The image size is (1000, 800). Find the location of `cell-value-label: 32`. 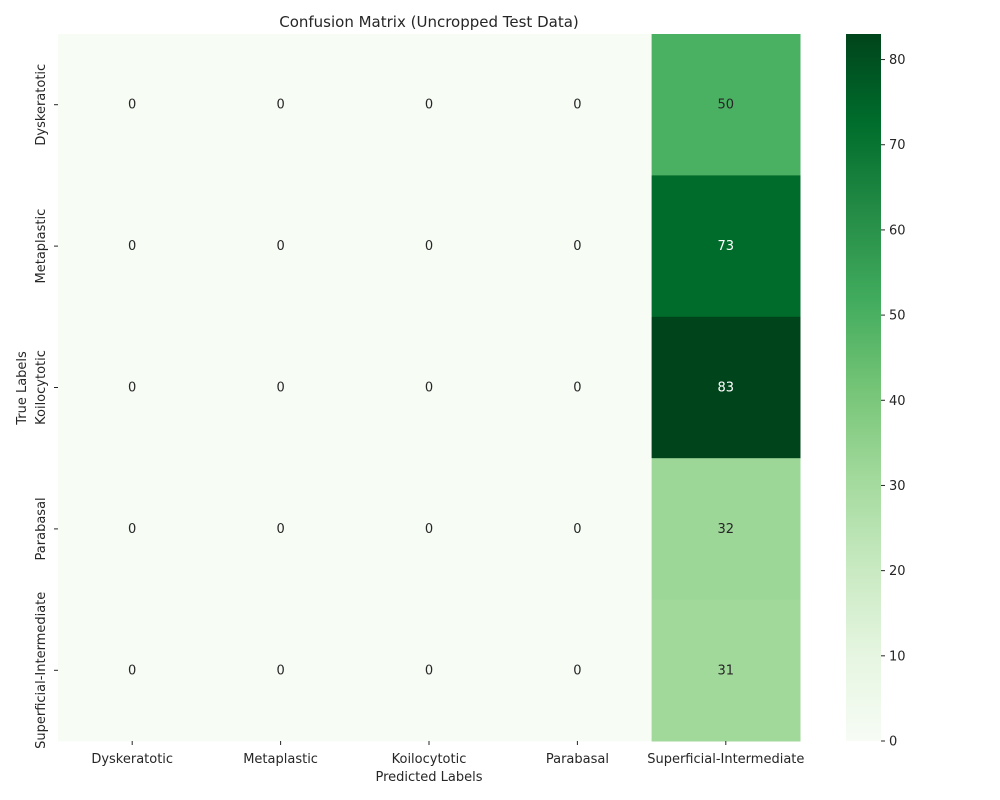

cell-value-label: 32 is located at coordinates (726, 529).